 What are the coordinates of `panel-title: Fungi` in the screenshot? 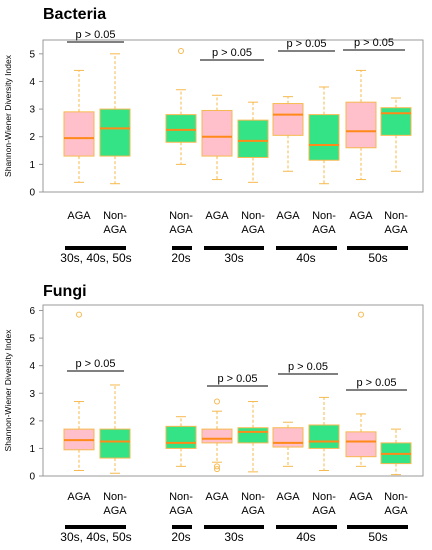 It's located at (65, 291).